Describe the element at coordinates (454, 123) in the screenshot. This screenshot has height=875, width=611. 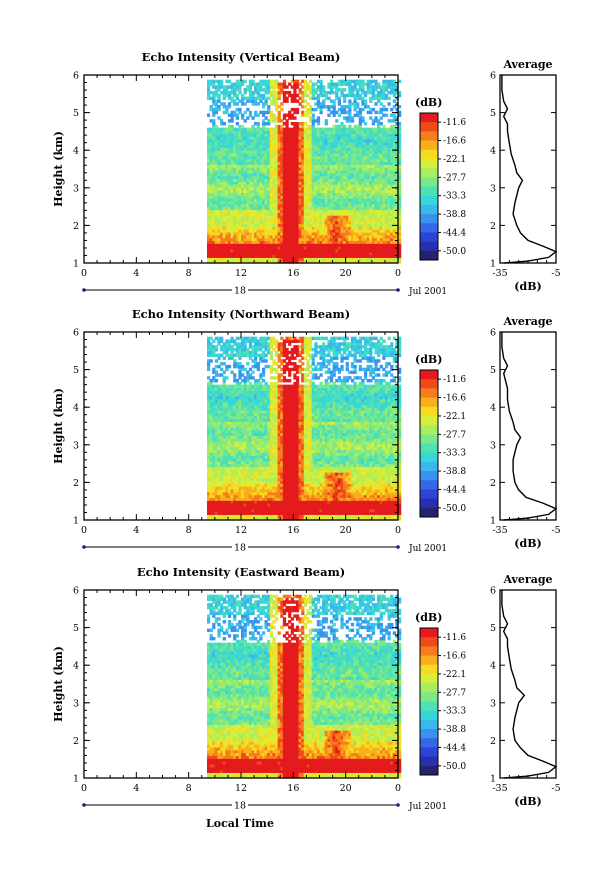
I see `colorbar-tick-label: -11.6` at that location.